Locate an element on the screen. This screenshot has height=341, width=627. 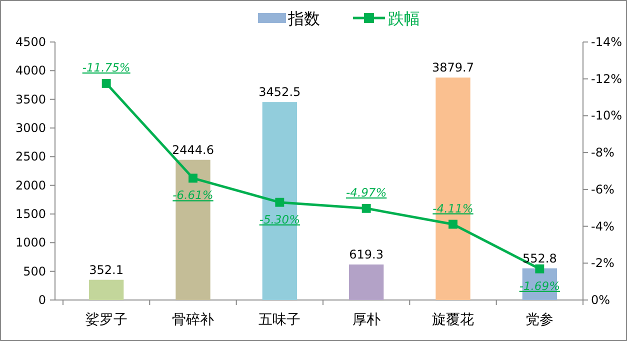
y-tick-label: 1000 is located at coordinates (30, 243).